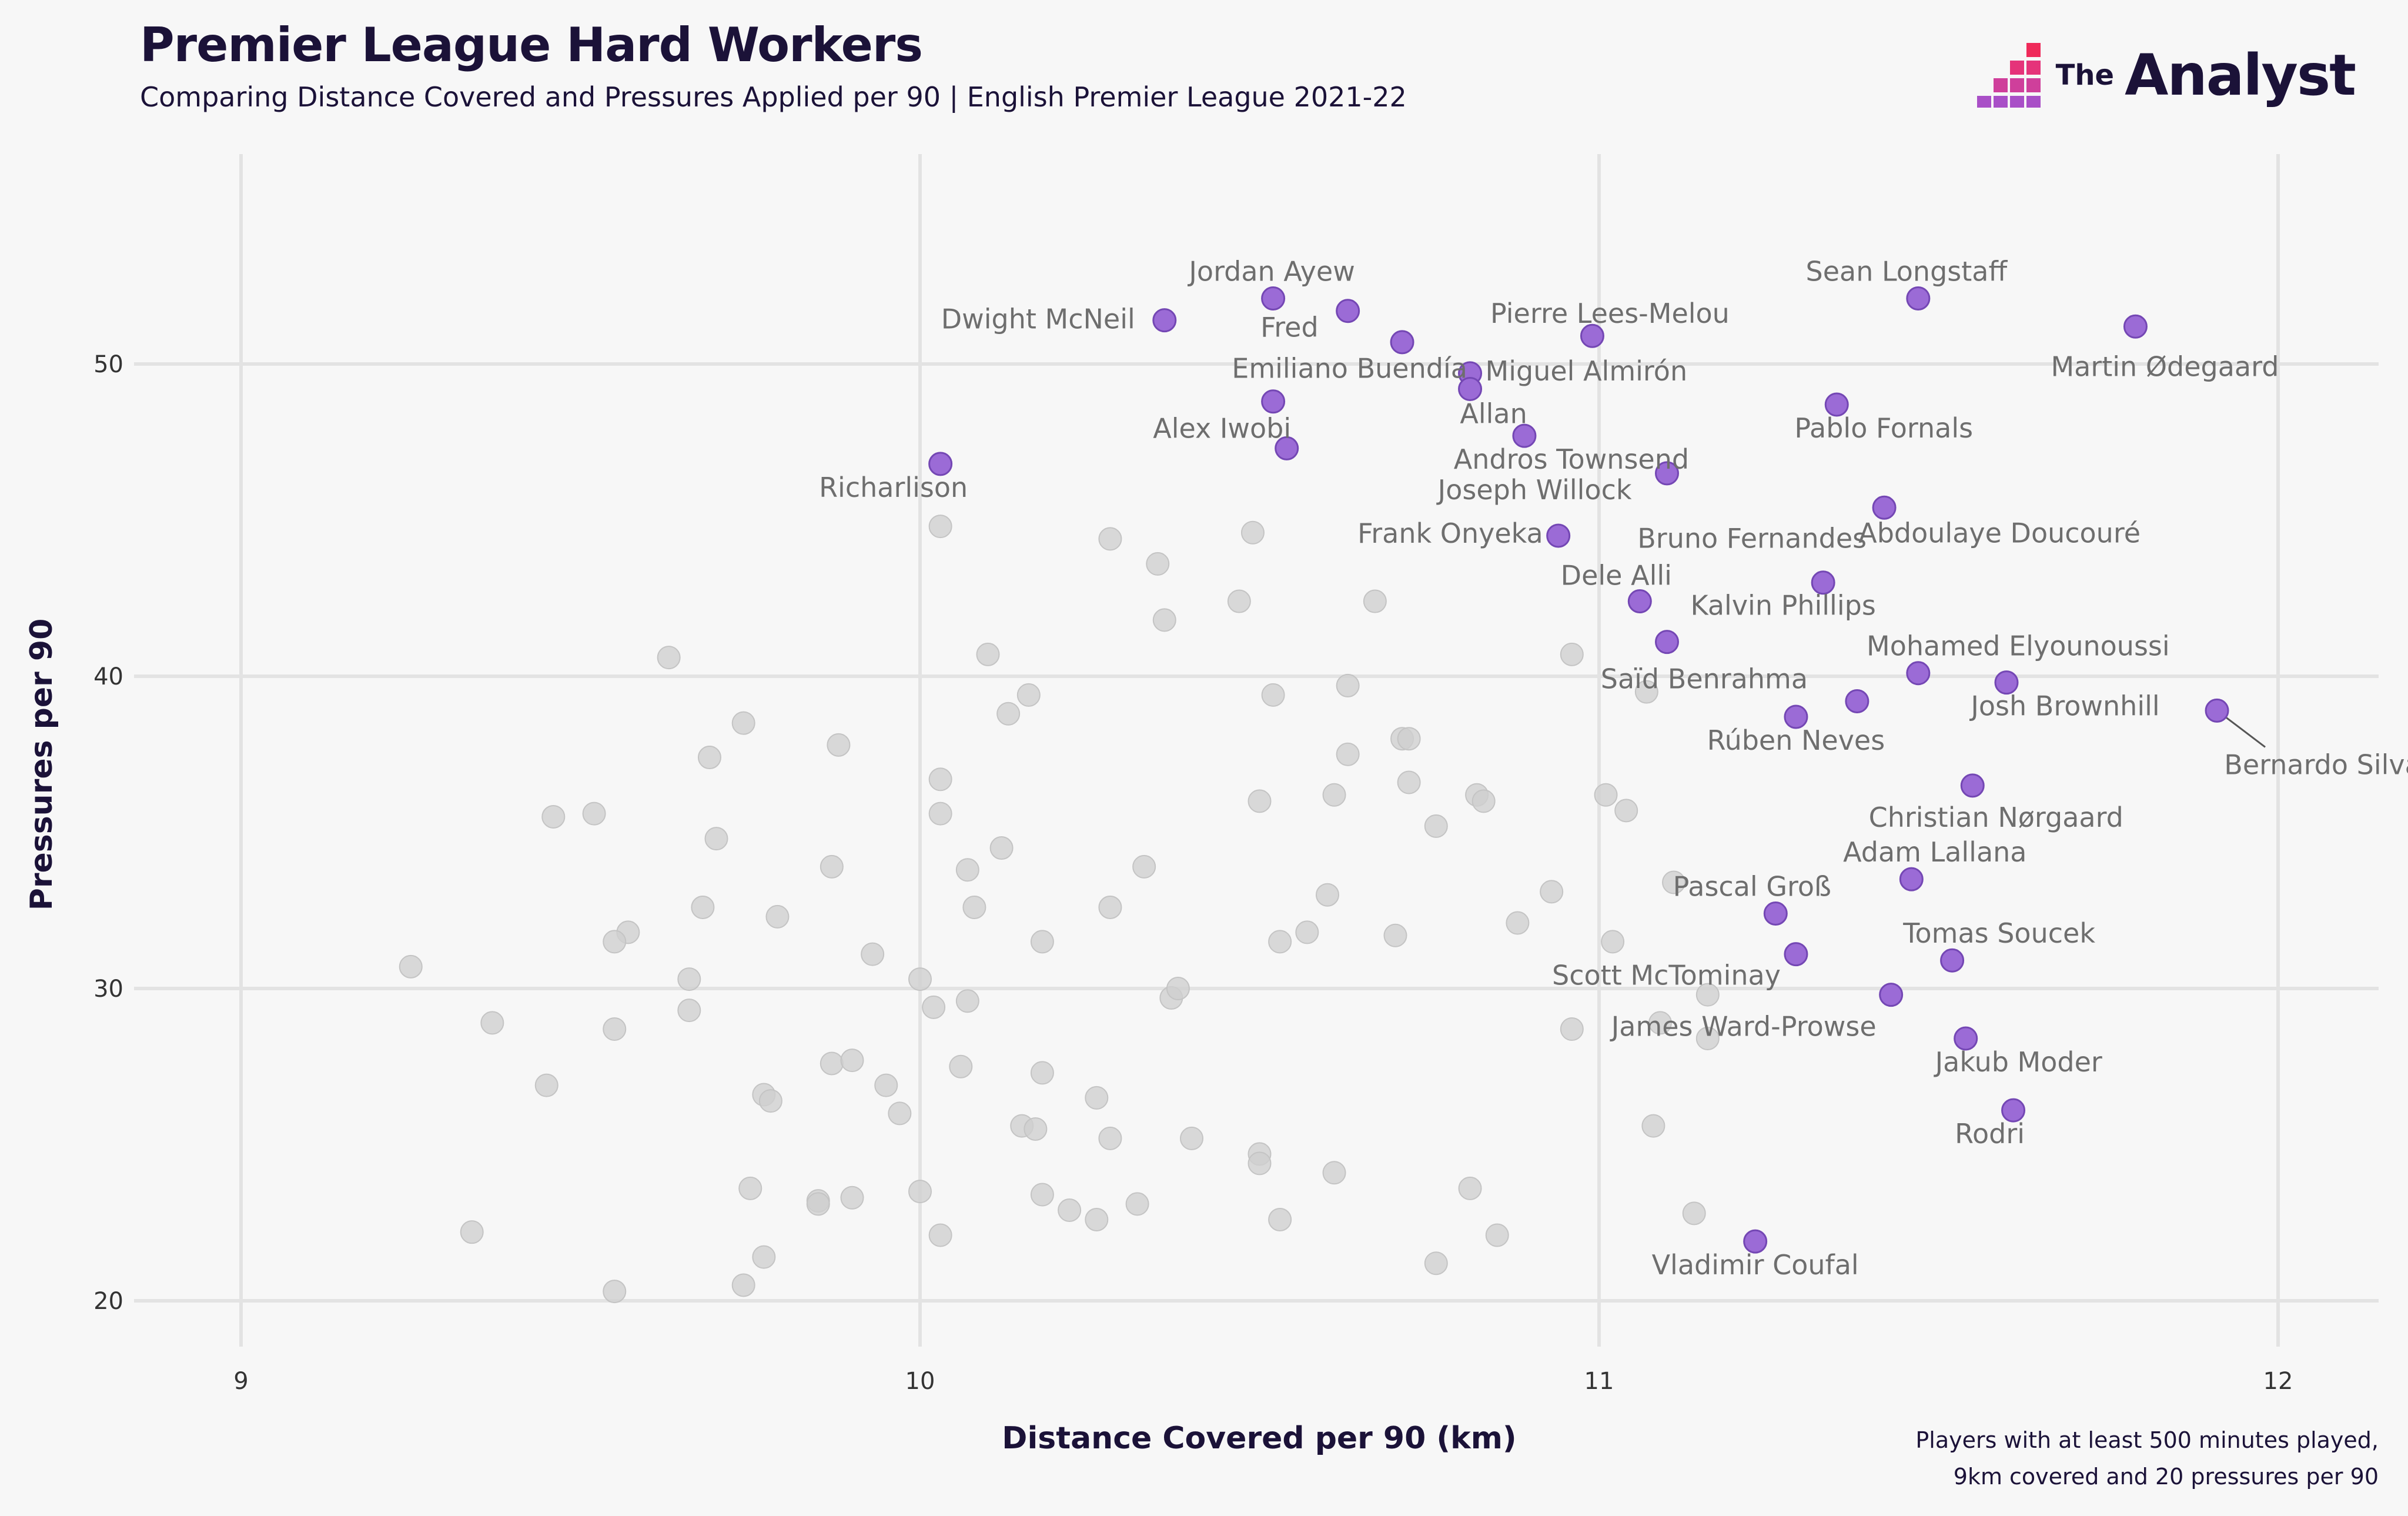  I want to click on player-label: Richarlison, so click(893, 487).